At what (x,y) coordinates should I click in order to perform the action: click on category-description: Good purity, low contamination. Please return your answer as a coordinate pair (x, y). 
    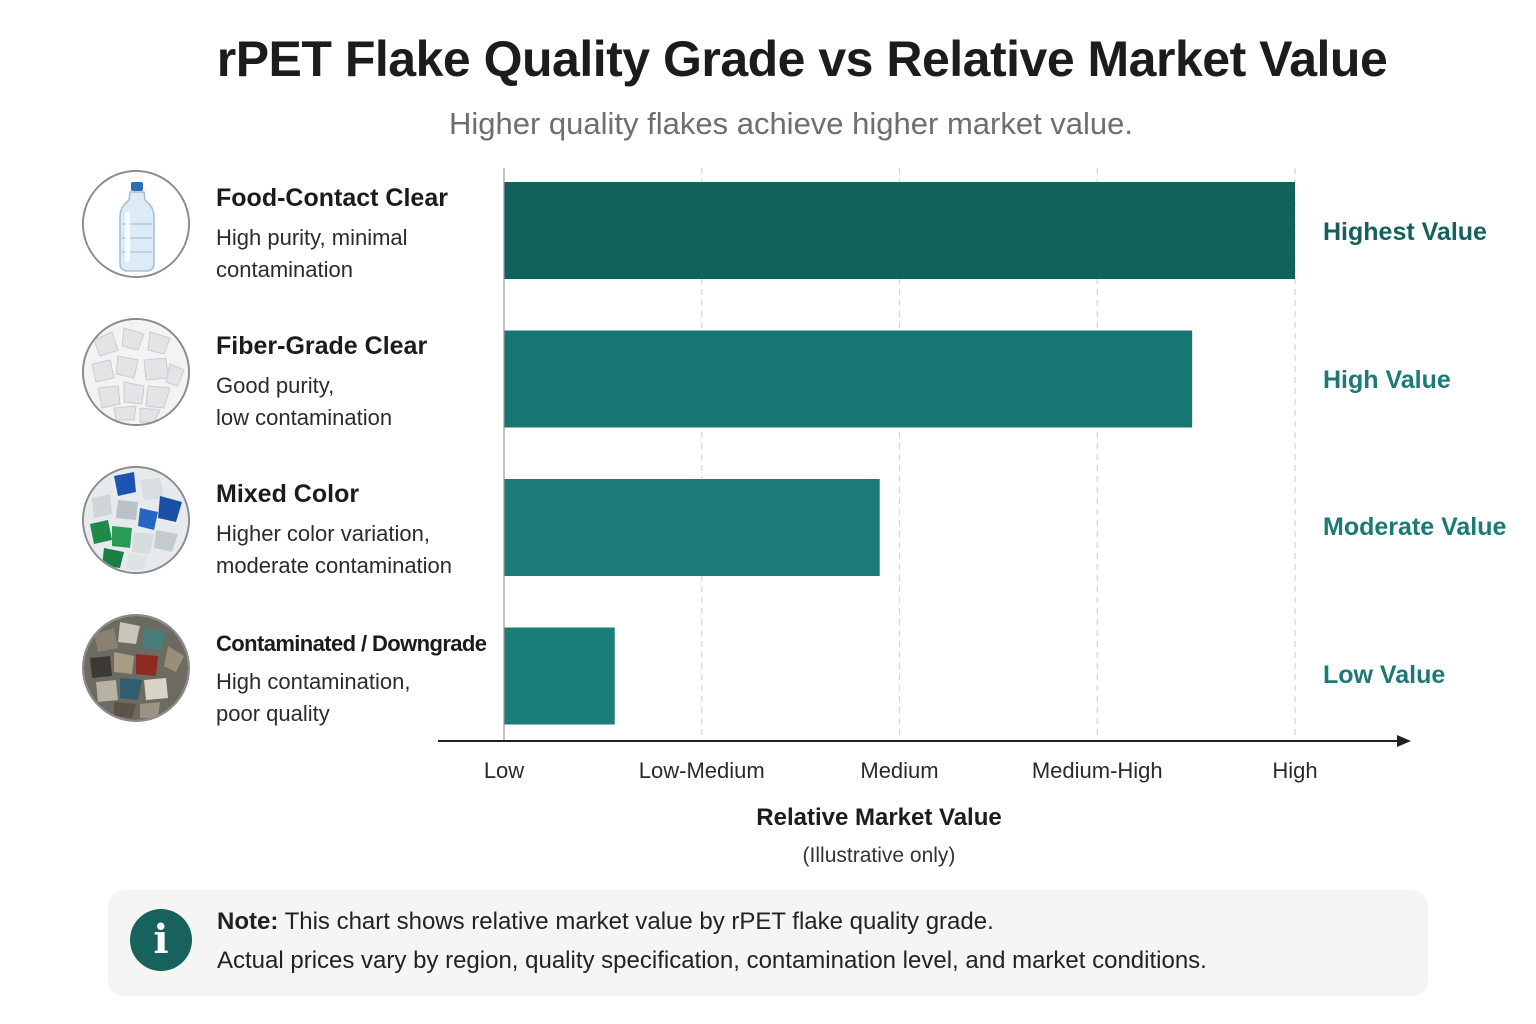
    Looking at the image, I should click on (304, 401).